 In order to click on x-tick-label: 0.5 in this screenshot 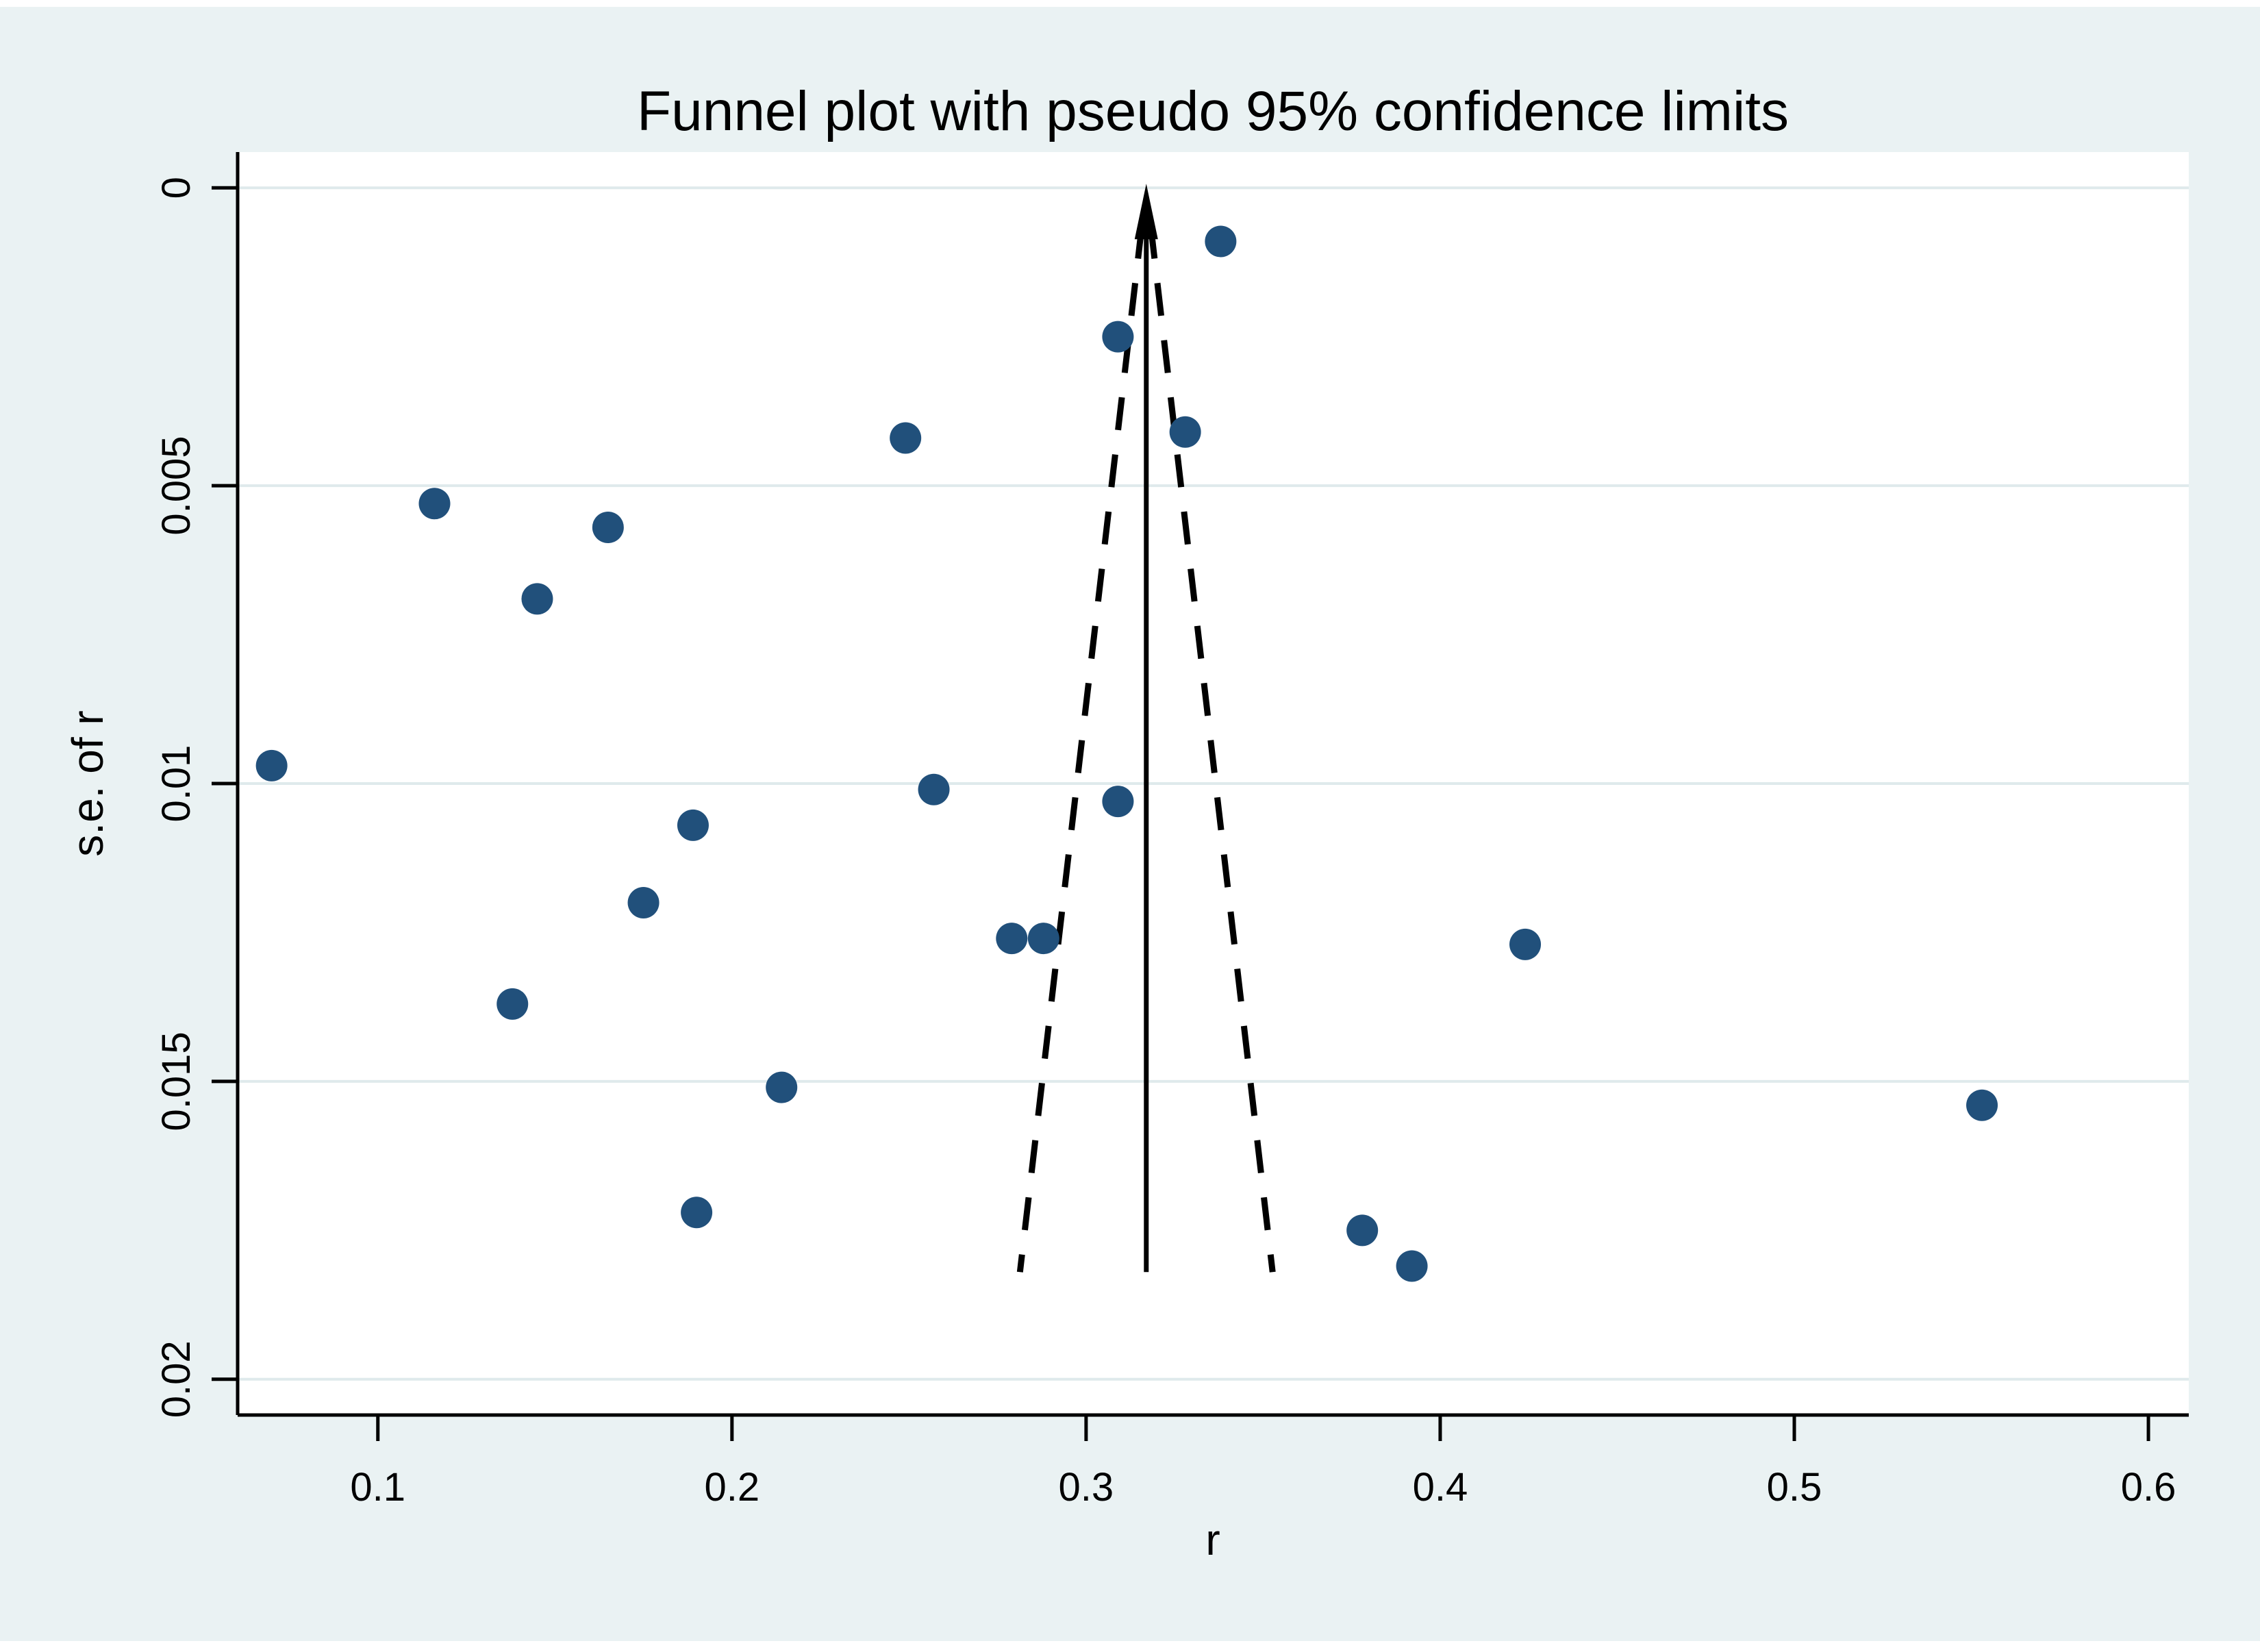, I will do `click(1794, 1487)`.